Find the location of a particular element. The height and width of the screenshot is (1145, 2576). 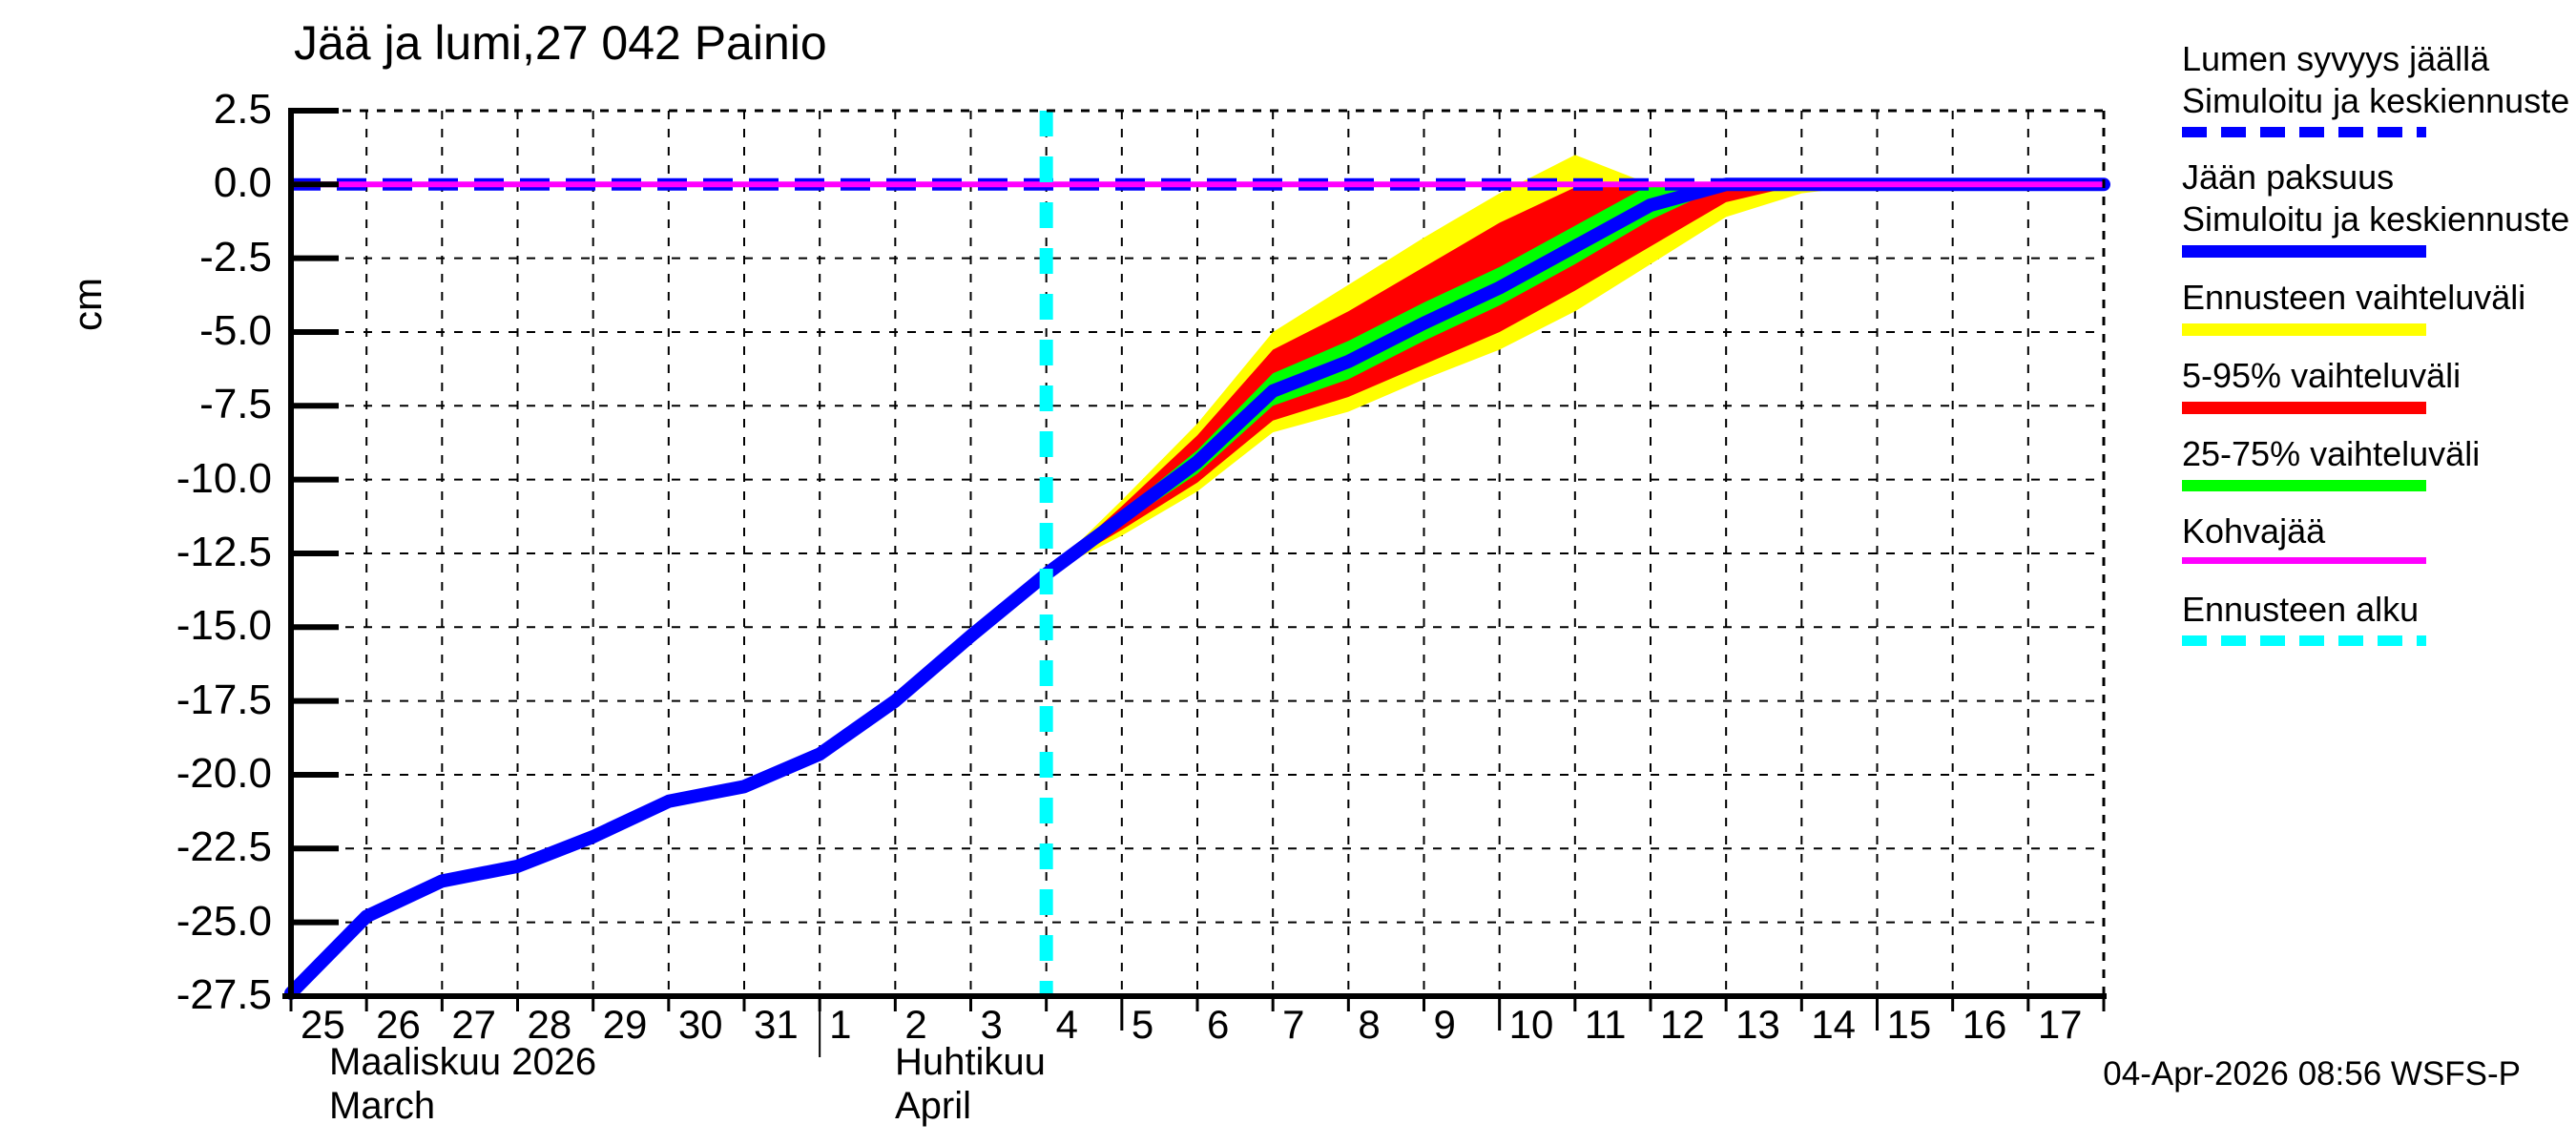

y-axis-unit: cm is located at coordinates (87, 304).